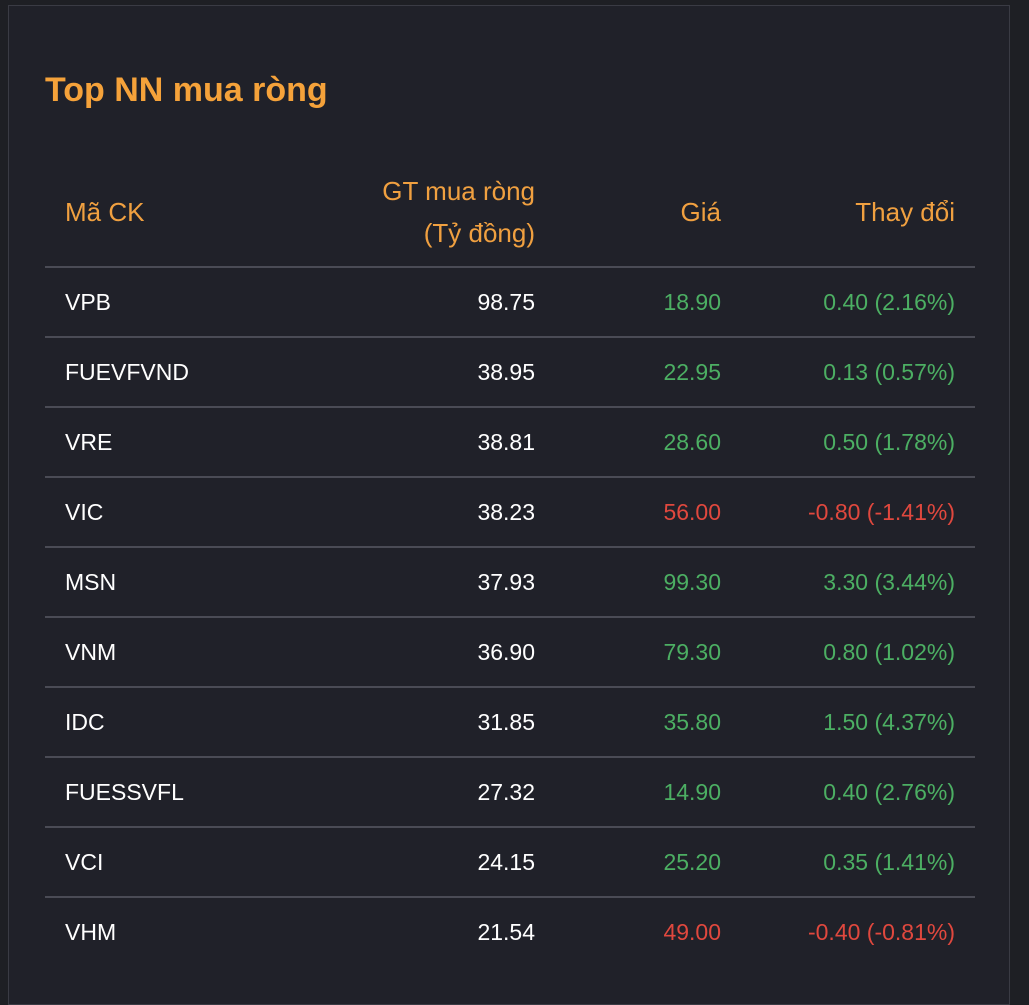 Image resolution: width=1029 pixels, height=1005 pixels. Describe the element at coordinates (692, 372) in the screenshot. I see `price-cell: 22.95` at that location.